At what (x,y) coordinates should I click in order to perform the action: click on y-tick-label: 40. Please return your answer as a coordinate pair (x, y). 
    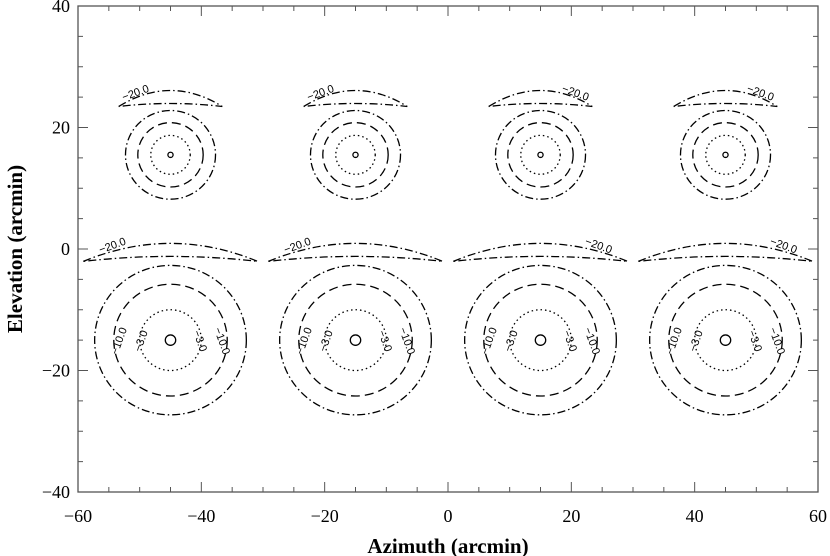
    Looking at the image, I should click on (61, 8).